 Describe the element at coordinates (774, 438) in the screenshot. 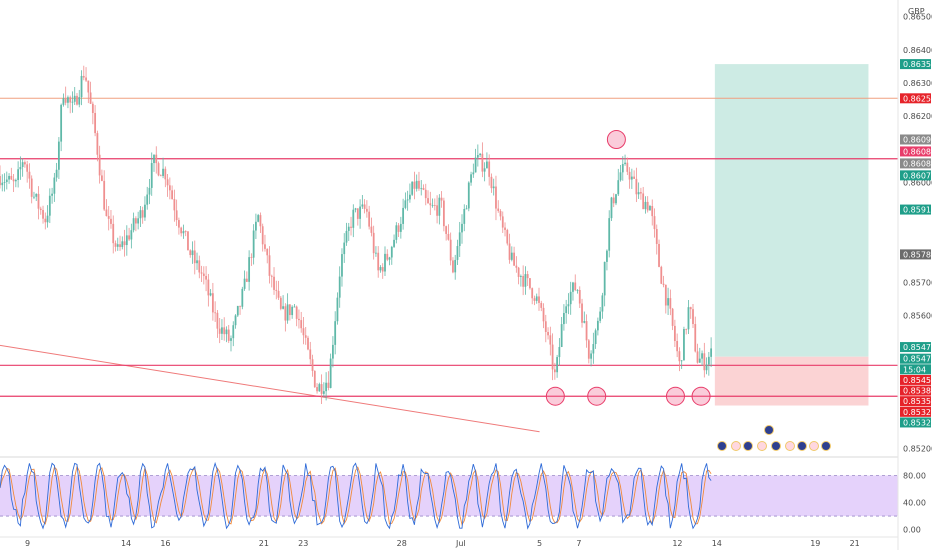

I see `event-icons` at that location.